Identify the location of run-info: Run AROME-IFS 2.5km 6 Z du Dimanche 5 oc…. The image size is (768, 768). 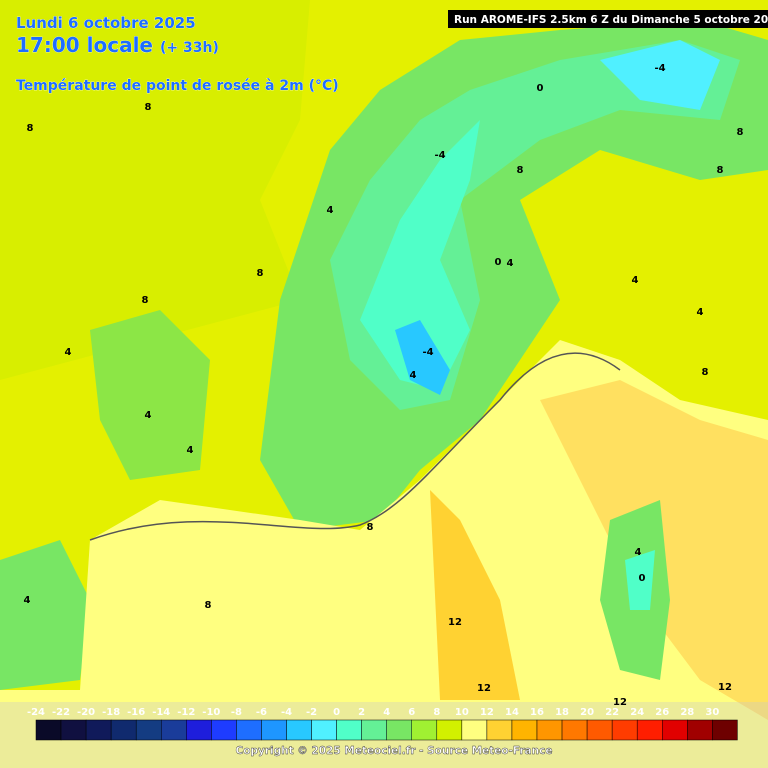
(611, 20).